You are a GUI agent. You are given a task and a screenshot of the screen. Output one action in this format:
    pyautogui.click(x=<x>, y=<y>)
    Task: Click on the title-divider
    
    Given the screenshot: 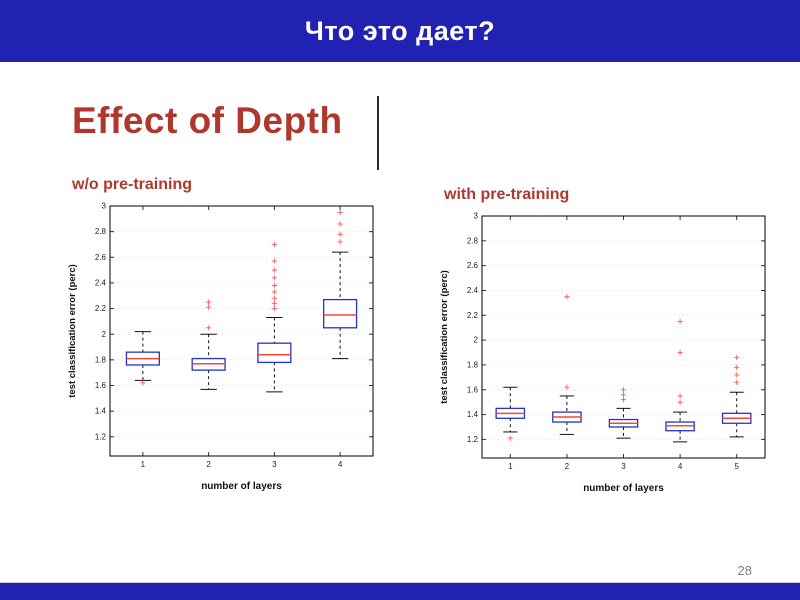 What is the action you would take?
    pyautogui.click(x=378, y=133)
    